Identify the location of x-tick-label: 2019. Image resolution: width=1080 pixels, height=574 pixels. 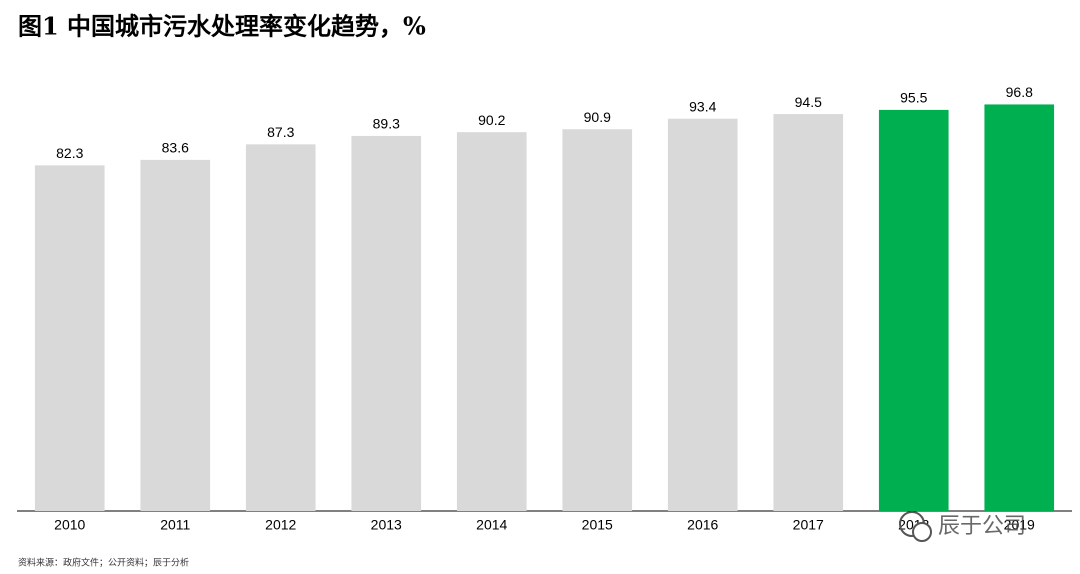
(1019, 525).